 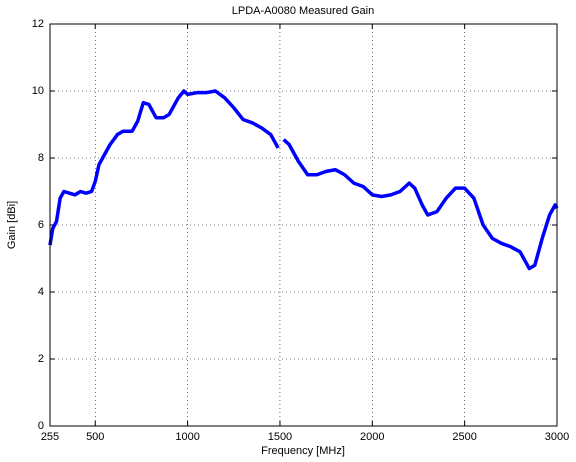 I want to click on y-tick-label: 8, so click(x=41, y=158).